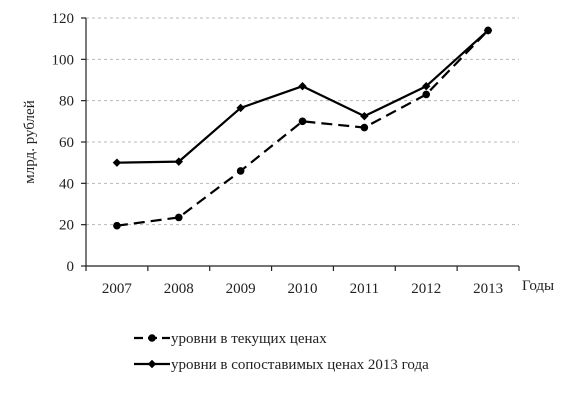 This screenshot has height=403, width=575. I want to click on y-axis-ticks: 0 20 40 60 80 100 120, so click(69, 143).